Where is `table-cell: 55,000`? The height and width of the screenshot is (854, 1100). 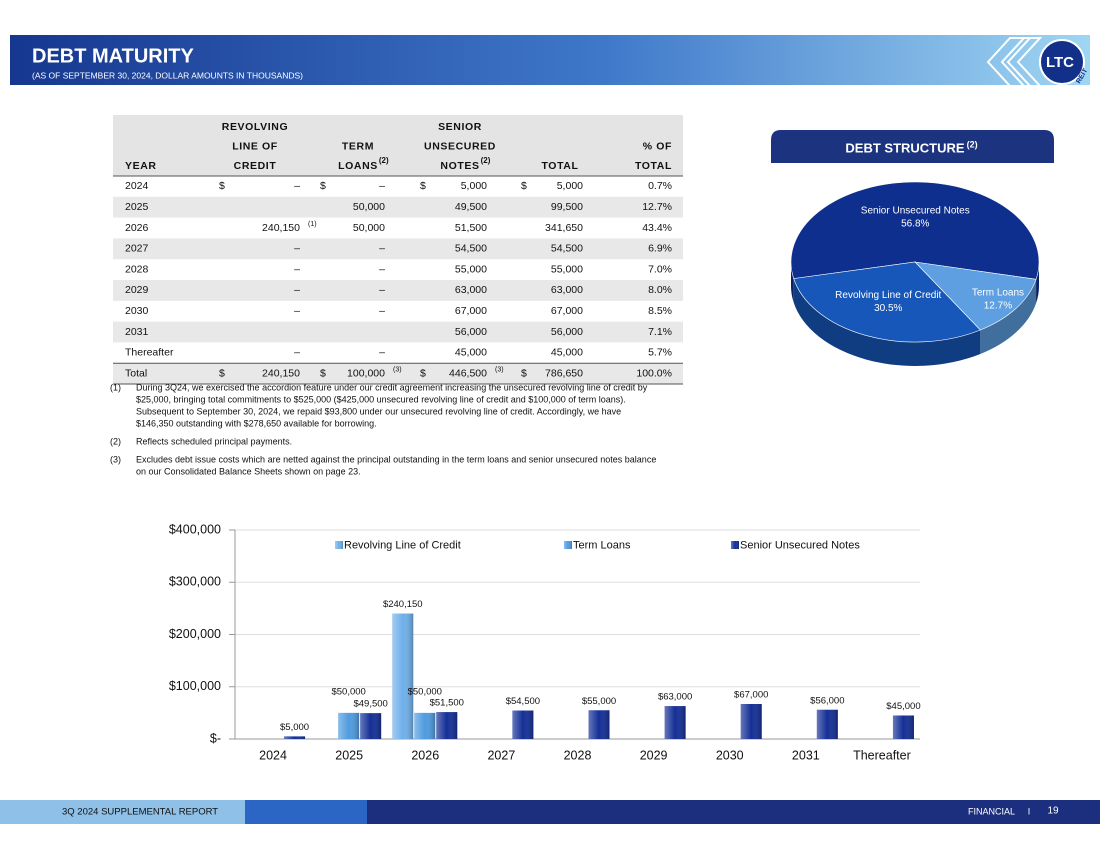 table-cell: 55,000 is located at coordinates (471, 269).